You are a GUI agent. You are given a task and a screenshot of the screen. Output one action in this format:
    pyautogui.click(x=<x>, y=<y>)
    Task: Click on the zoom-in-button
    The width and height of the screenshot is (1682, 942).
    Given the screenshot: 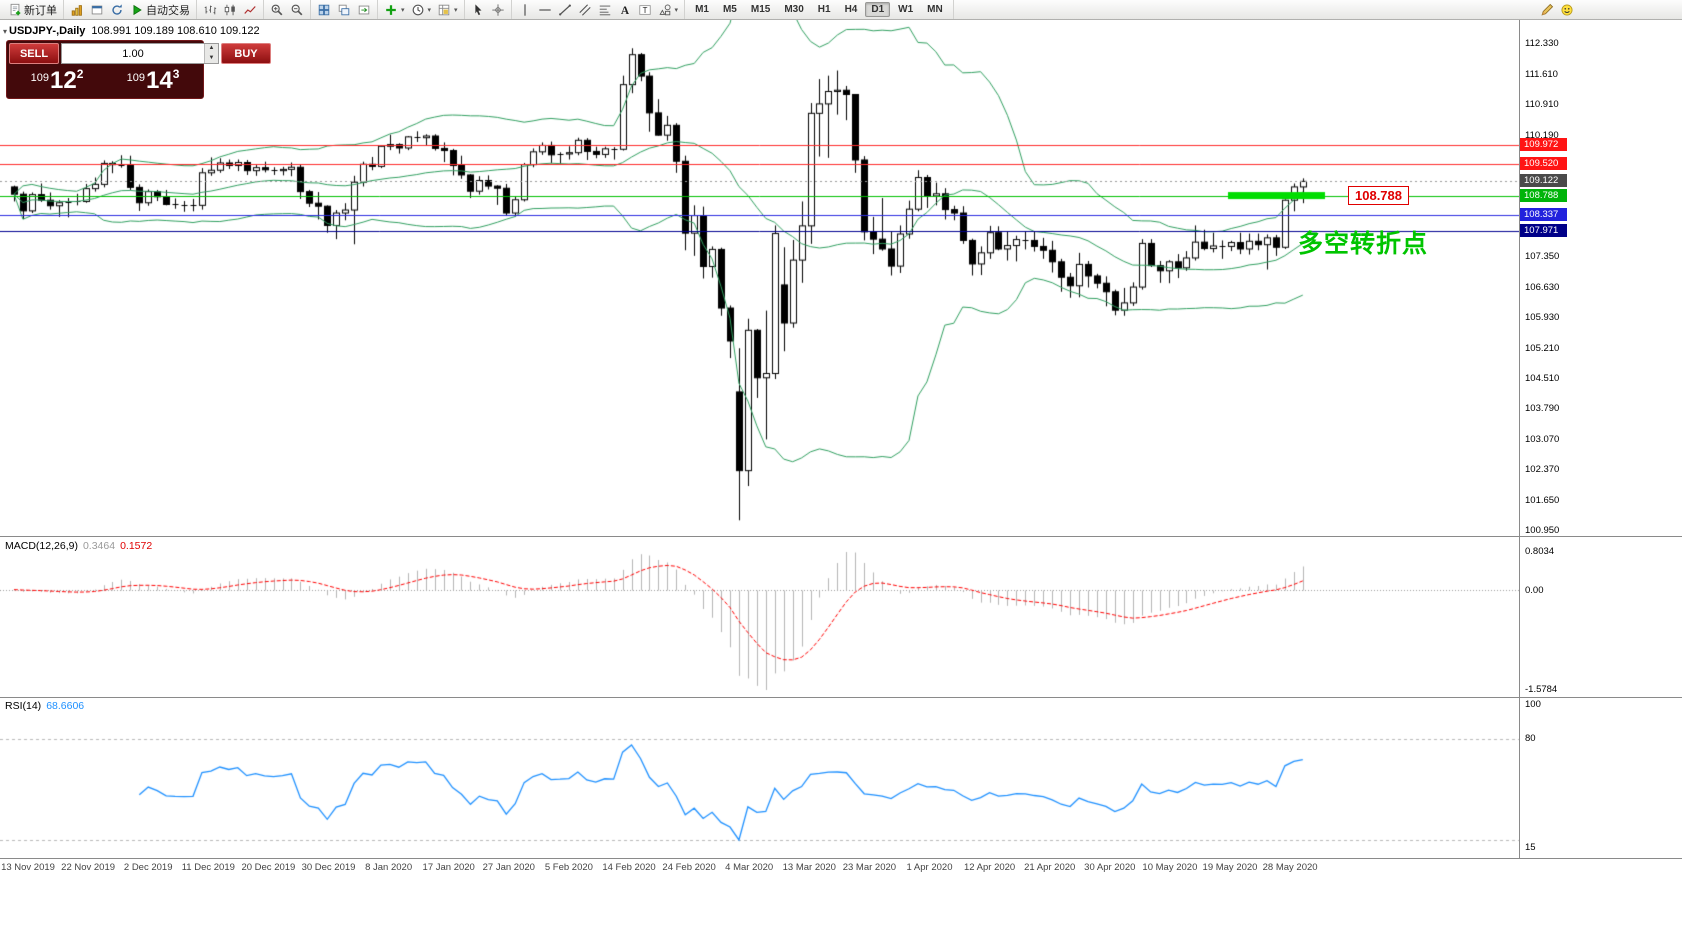 What is the action you would take?
    pyautogui.click(x=277, y=10)
    